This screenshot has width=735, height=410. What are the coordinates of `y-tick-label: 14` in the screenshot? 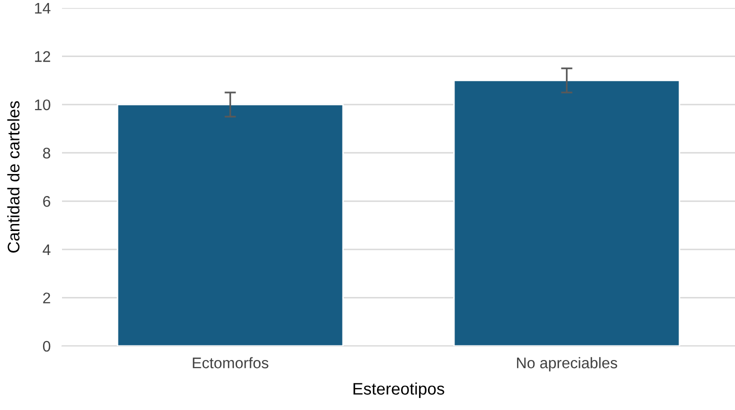 It's located at (42, 8).